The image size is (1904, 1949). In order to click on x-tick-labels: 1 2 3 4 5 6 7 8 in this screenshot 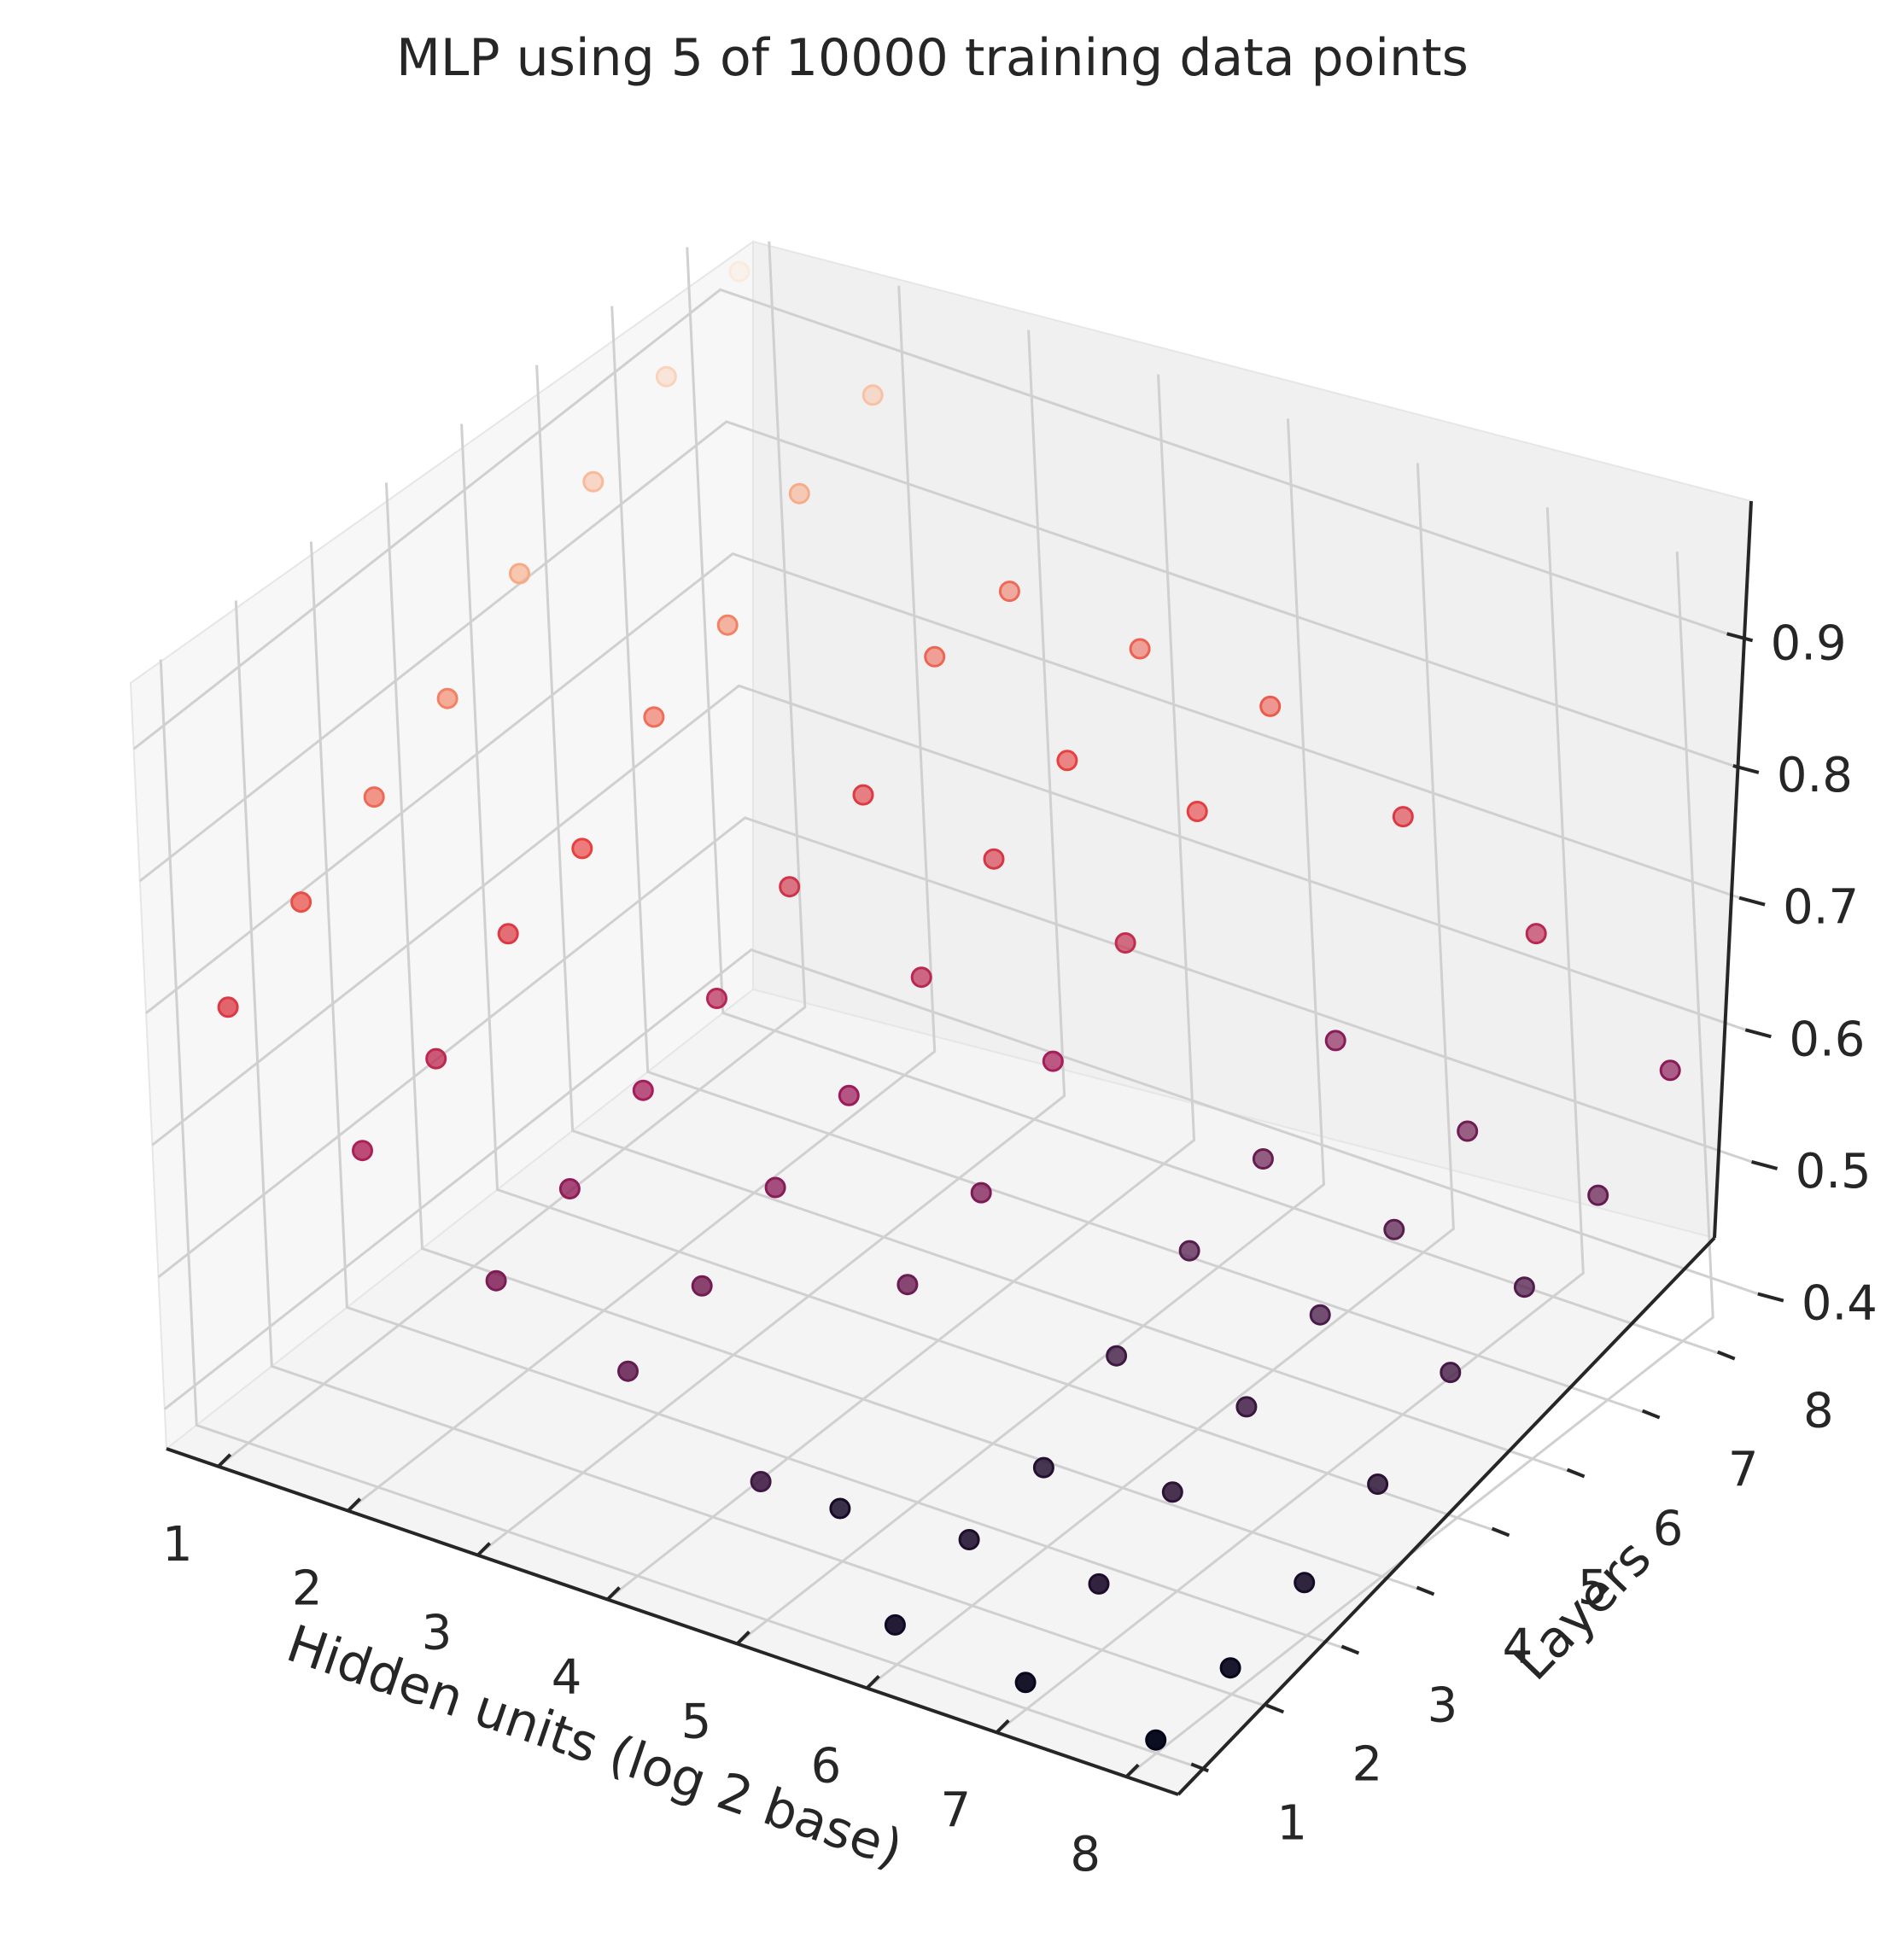, I will do `click(631, 1699)`.